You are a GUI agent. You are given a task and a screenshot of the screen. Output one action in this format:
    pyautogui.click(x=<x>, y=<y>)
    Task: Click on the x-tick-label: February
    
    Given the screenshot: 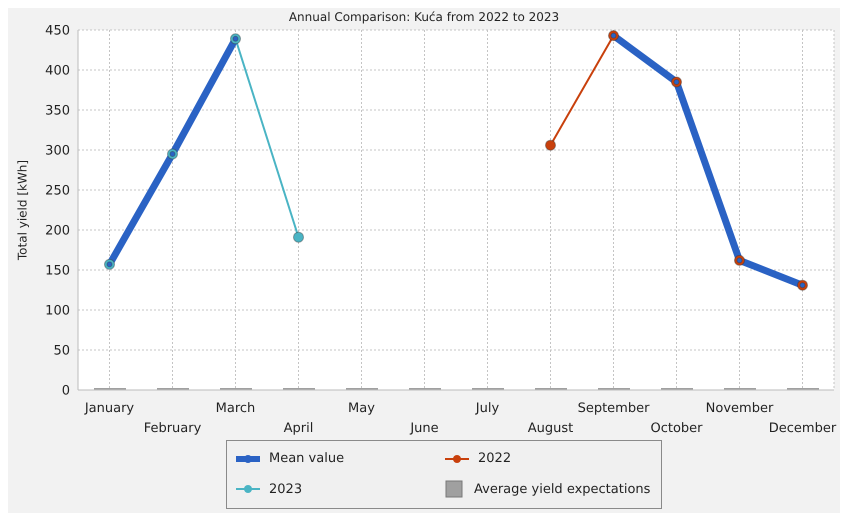 What is the action you would take?
    pyautogui.click(x=173, y=428)
    